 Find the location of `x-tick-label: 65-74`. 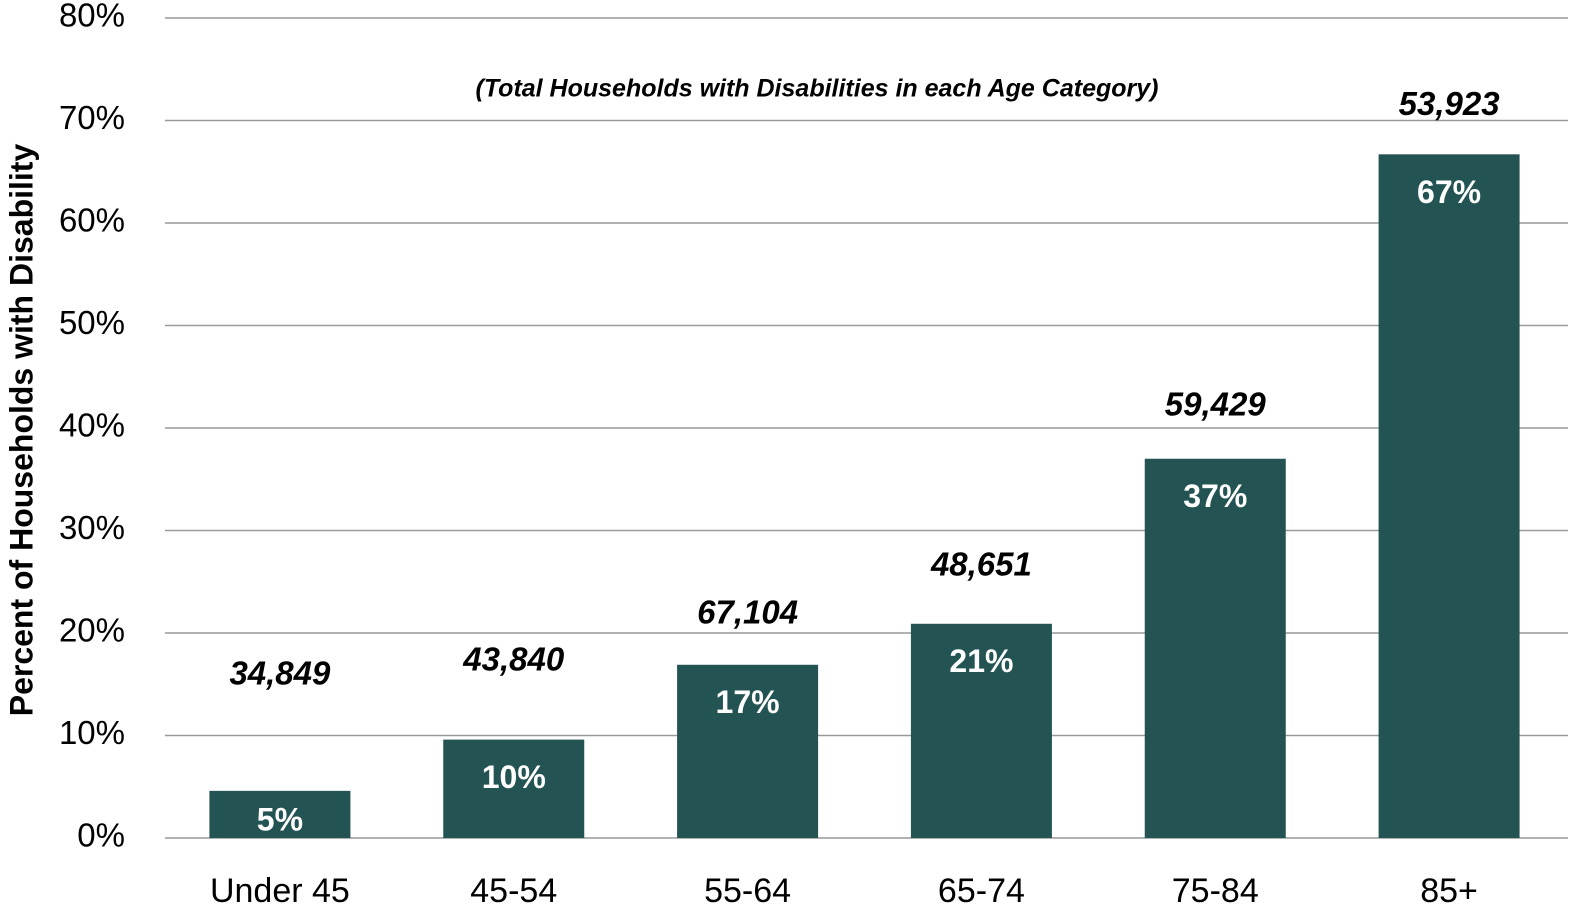

x-tick-label: 65-74 is located at coordinates (981, 891).